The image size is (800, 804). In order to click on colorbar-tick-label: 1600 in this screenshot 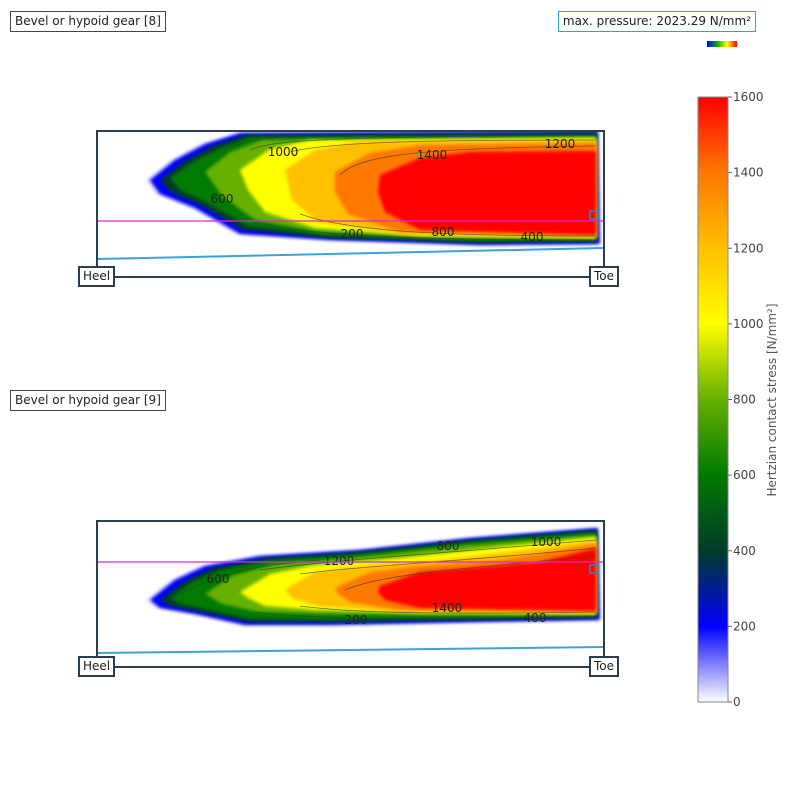, I will do `click(748, 97)`.